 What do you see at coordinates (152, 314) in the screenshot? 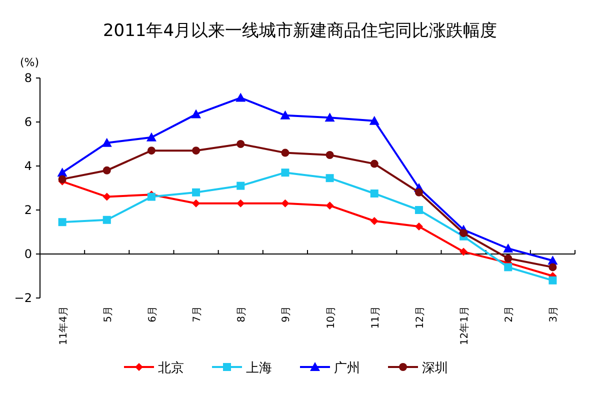
I see `x-tick-label: 6月` at bounding box center [152, 314].